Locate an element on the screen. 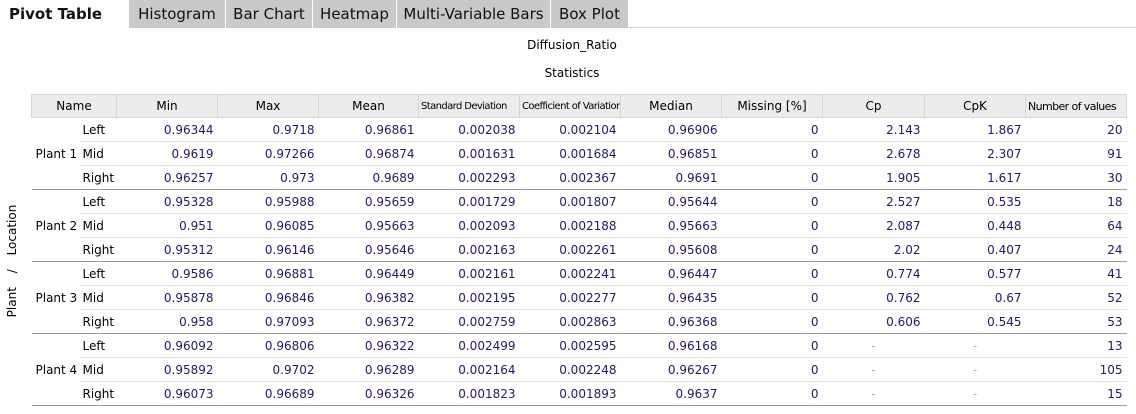 The height and width of the screenshot is (414, 1136). group-label: Plant 3 is located at coordinates (55, 297).